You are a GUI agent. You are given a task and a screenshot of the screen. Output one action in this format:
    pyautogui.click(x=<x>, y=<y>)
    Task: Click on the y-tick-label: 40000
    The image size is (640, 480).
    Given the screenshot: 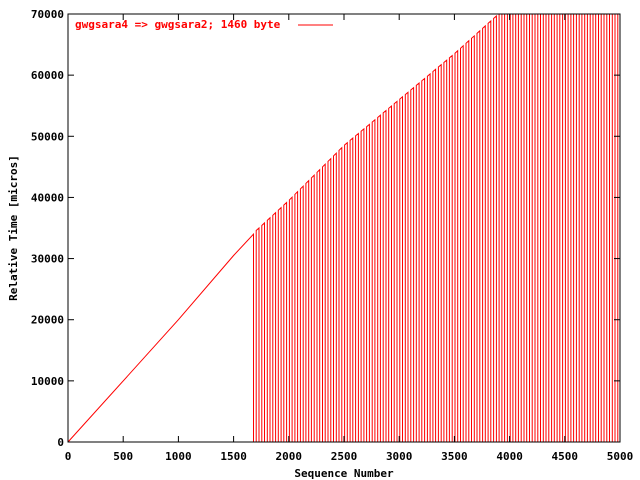 What is the action you would take?
    pyautogui.click(x=47, y=197)
    